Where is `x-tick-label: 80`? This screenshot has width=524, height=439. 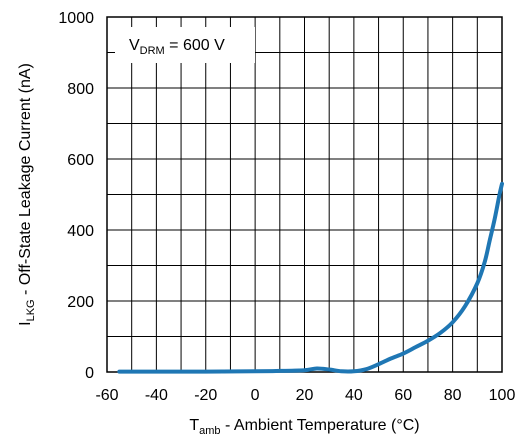 x-tick-label: 80 is located at coordinates (453, 395).